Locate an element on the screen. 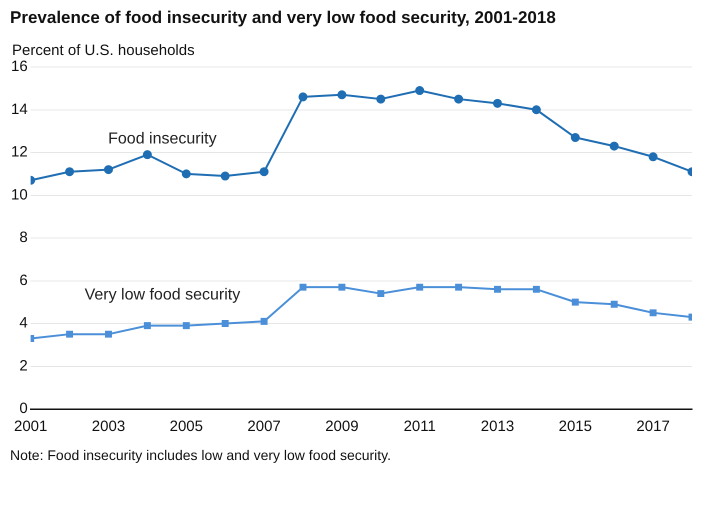 Image resolution: width=701 pixels, height=516 pixels. y-tick-label: 4 is located at coordinates (23, 323).